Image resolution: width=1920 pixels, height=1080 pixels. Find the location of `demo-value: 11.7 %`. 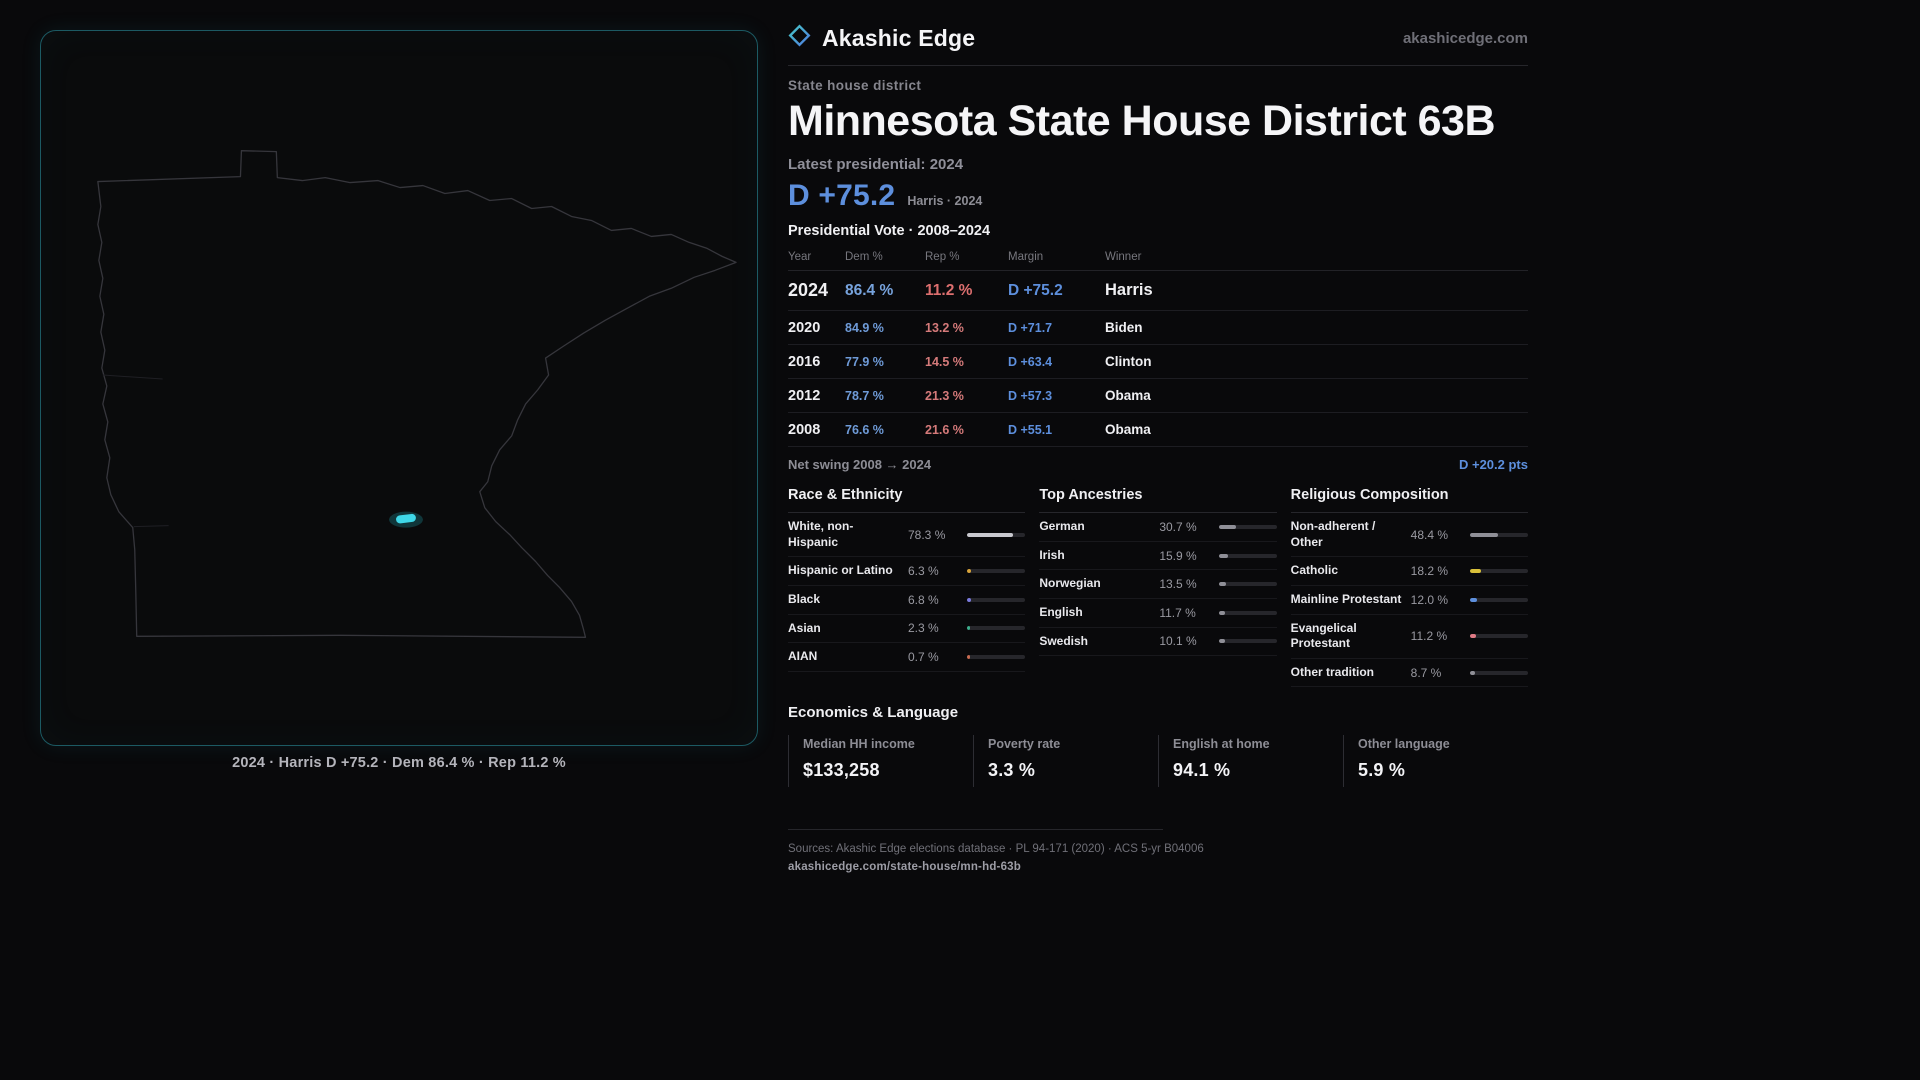

demo-value: 11.7 % is located at coordinates (1177, 612).